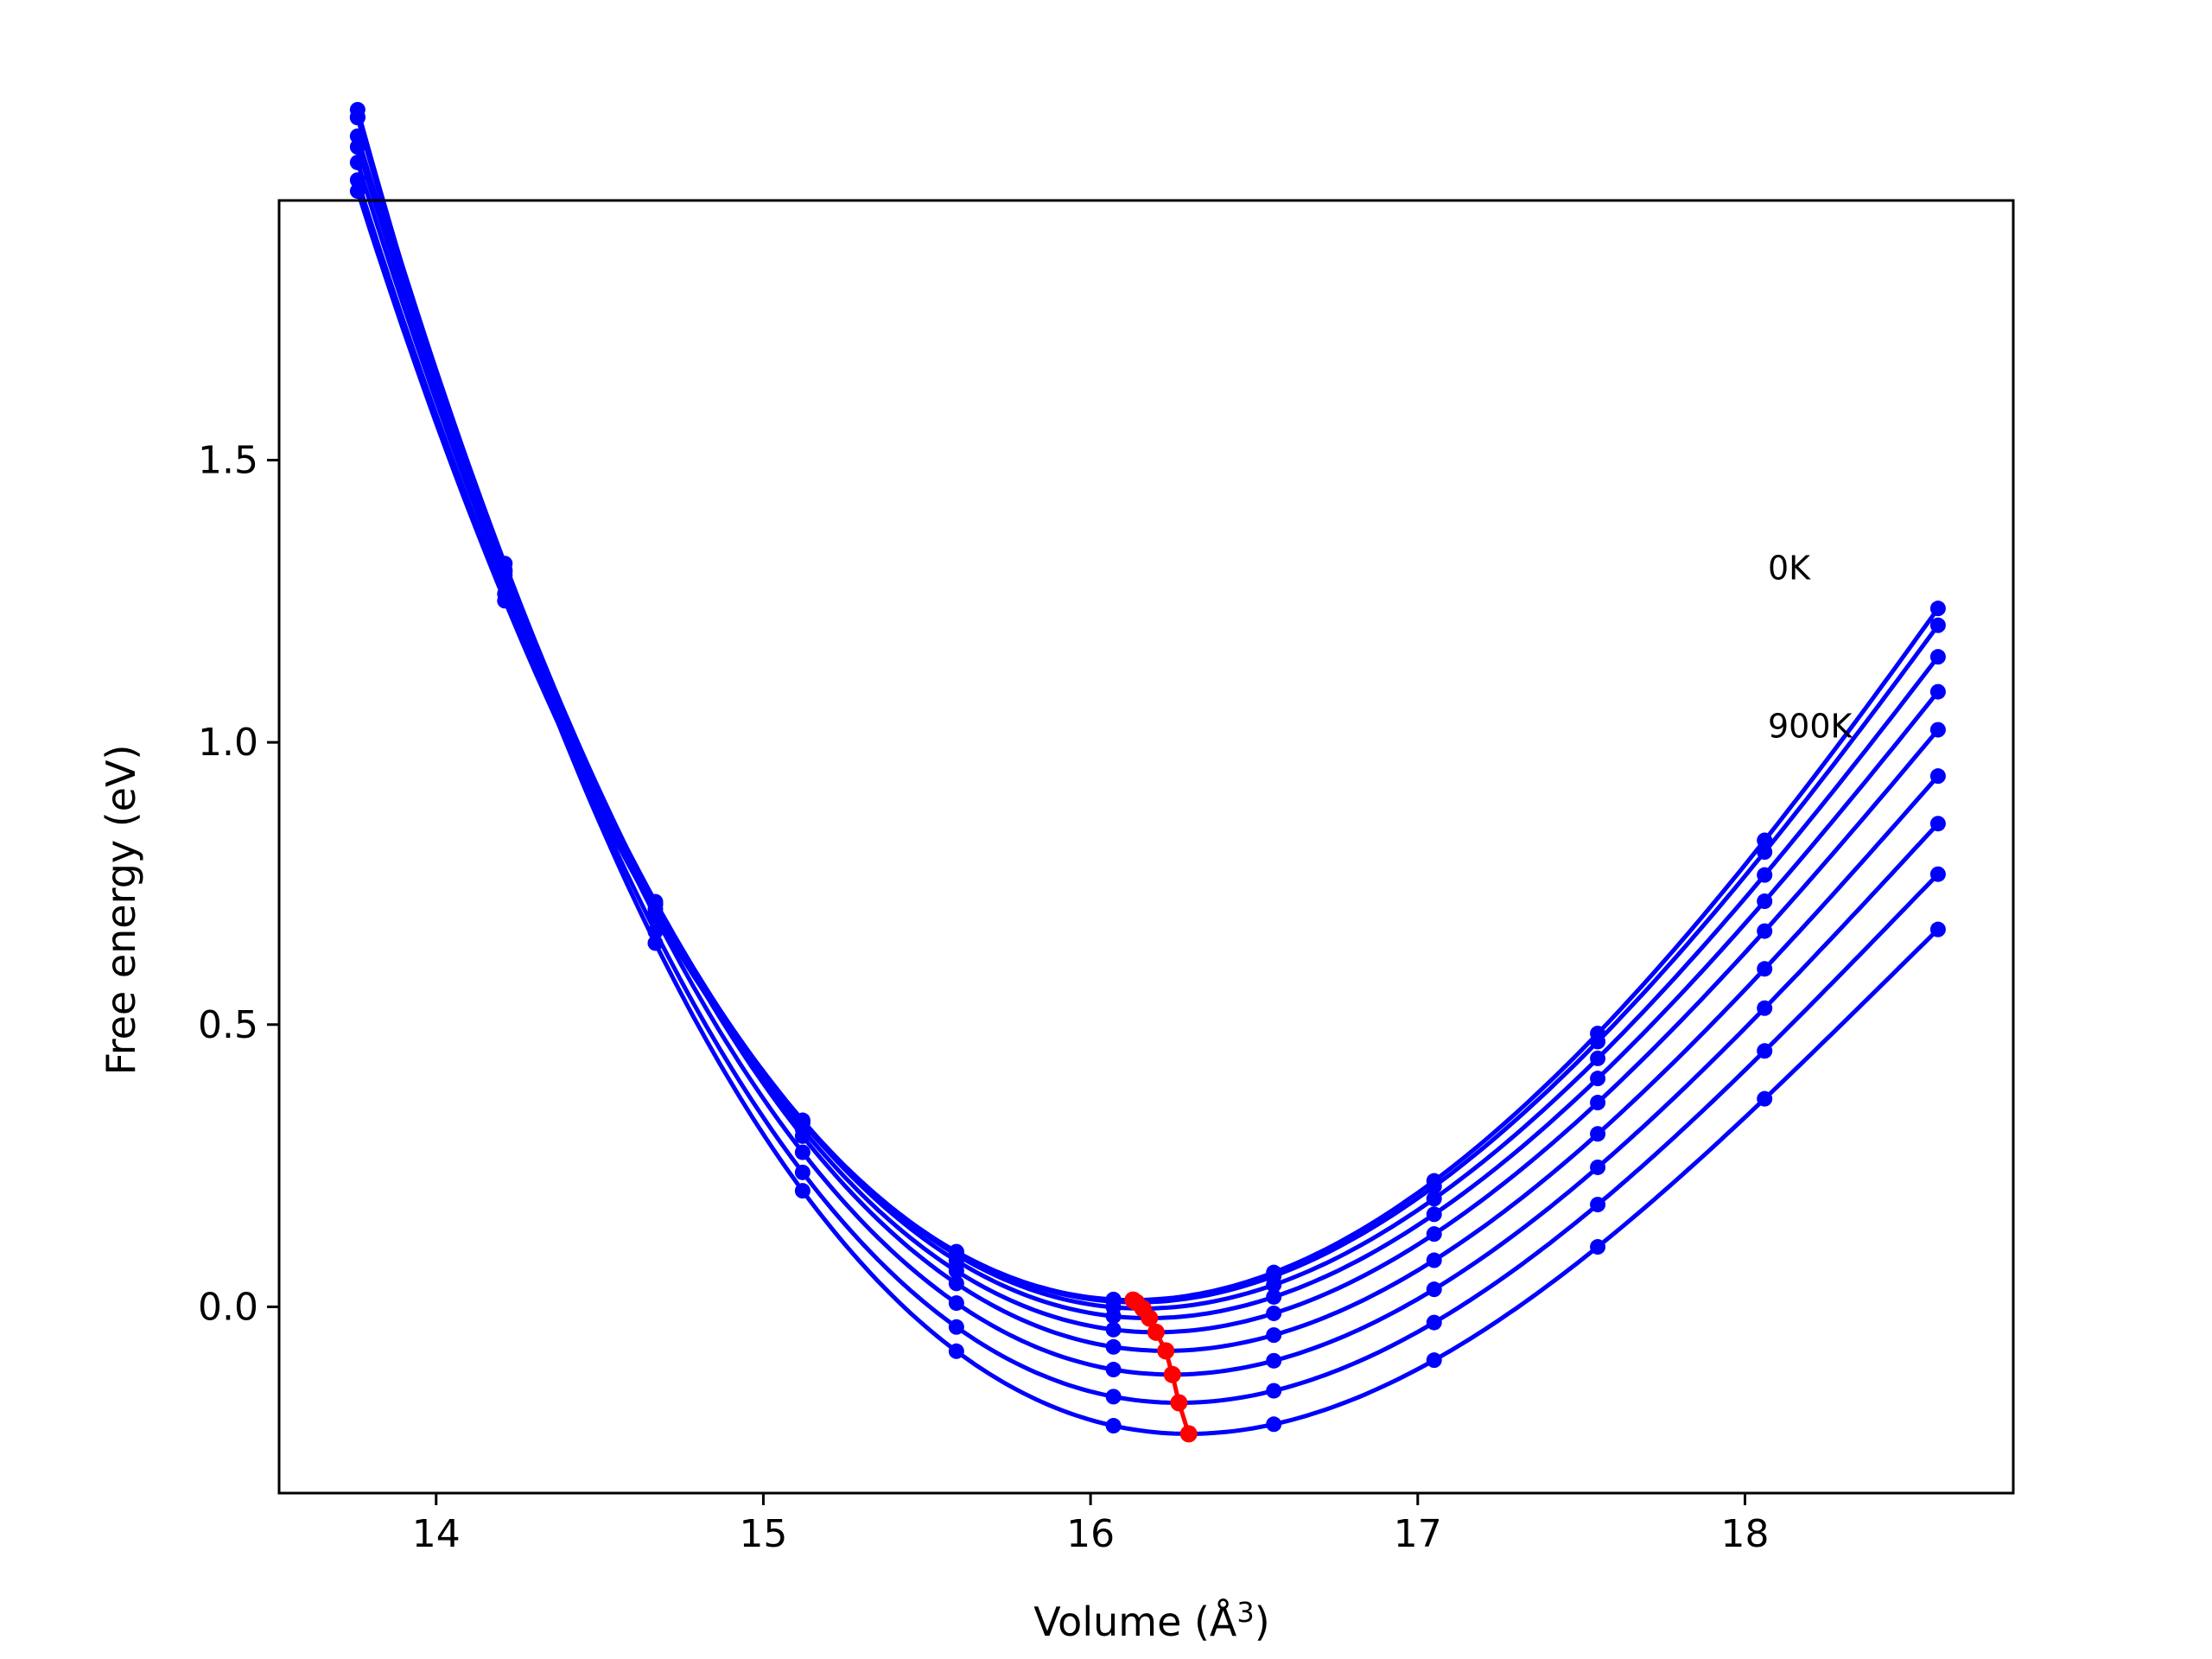  What do you see at coordinates (228, 743) in the screenshot?
I see `y-tick-label: 1.0` at bounding box center [228, 743].